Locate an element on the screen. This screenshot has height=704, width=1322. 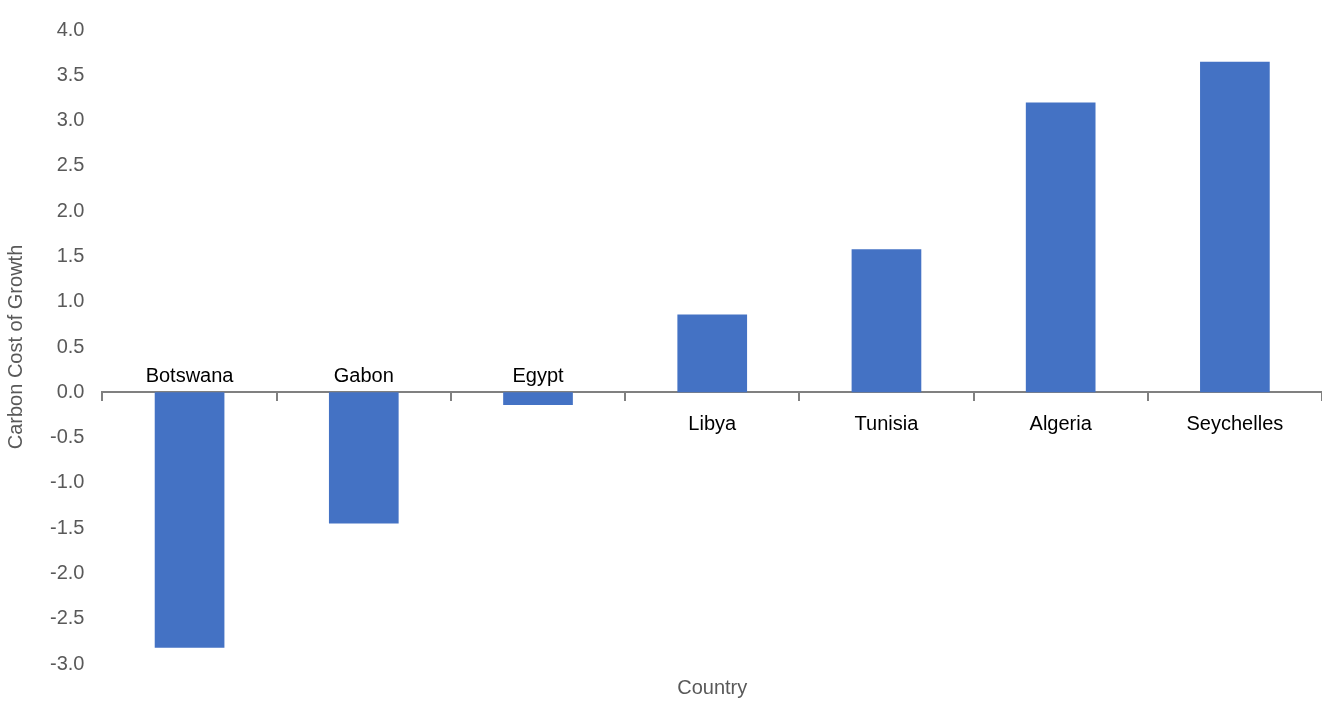
x-tick-label: Egypt is located at coordinates (538, 374).